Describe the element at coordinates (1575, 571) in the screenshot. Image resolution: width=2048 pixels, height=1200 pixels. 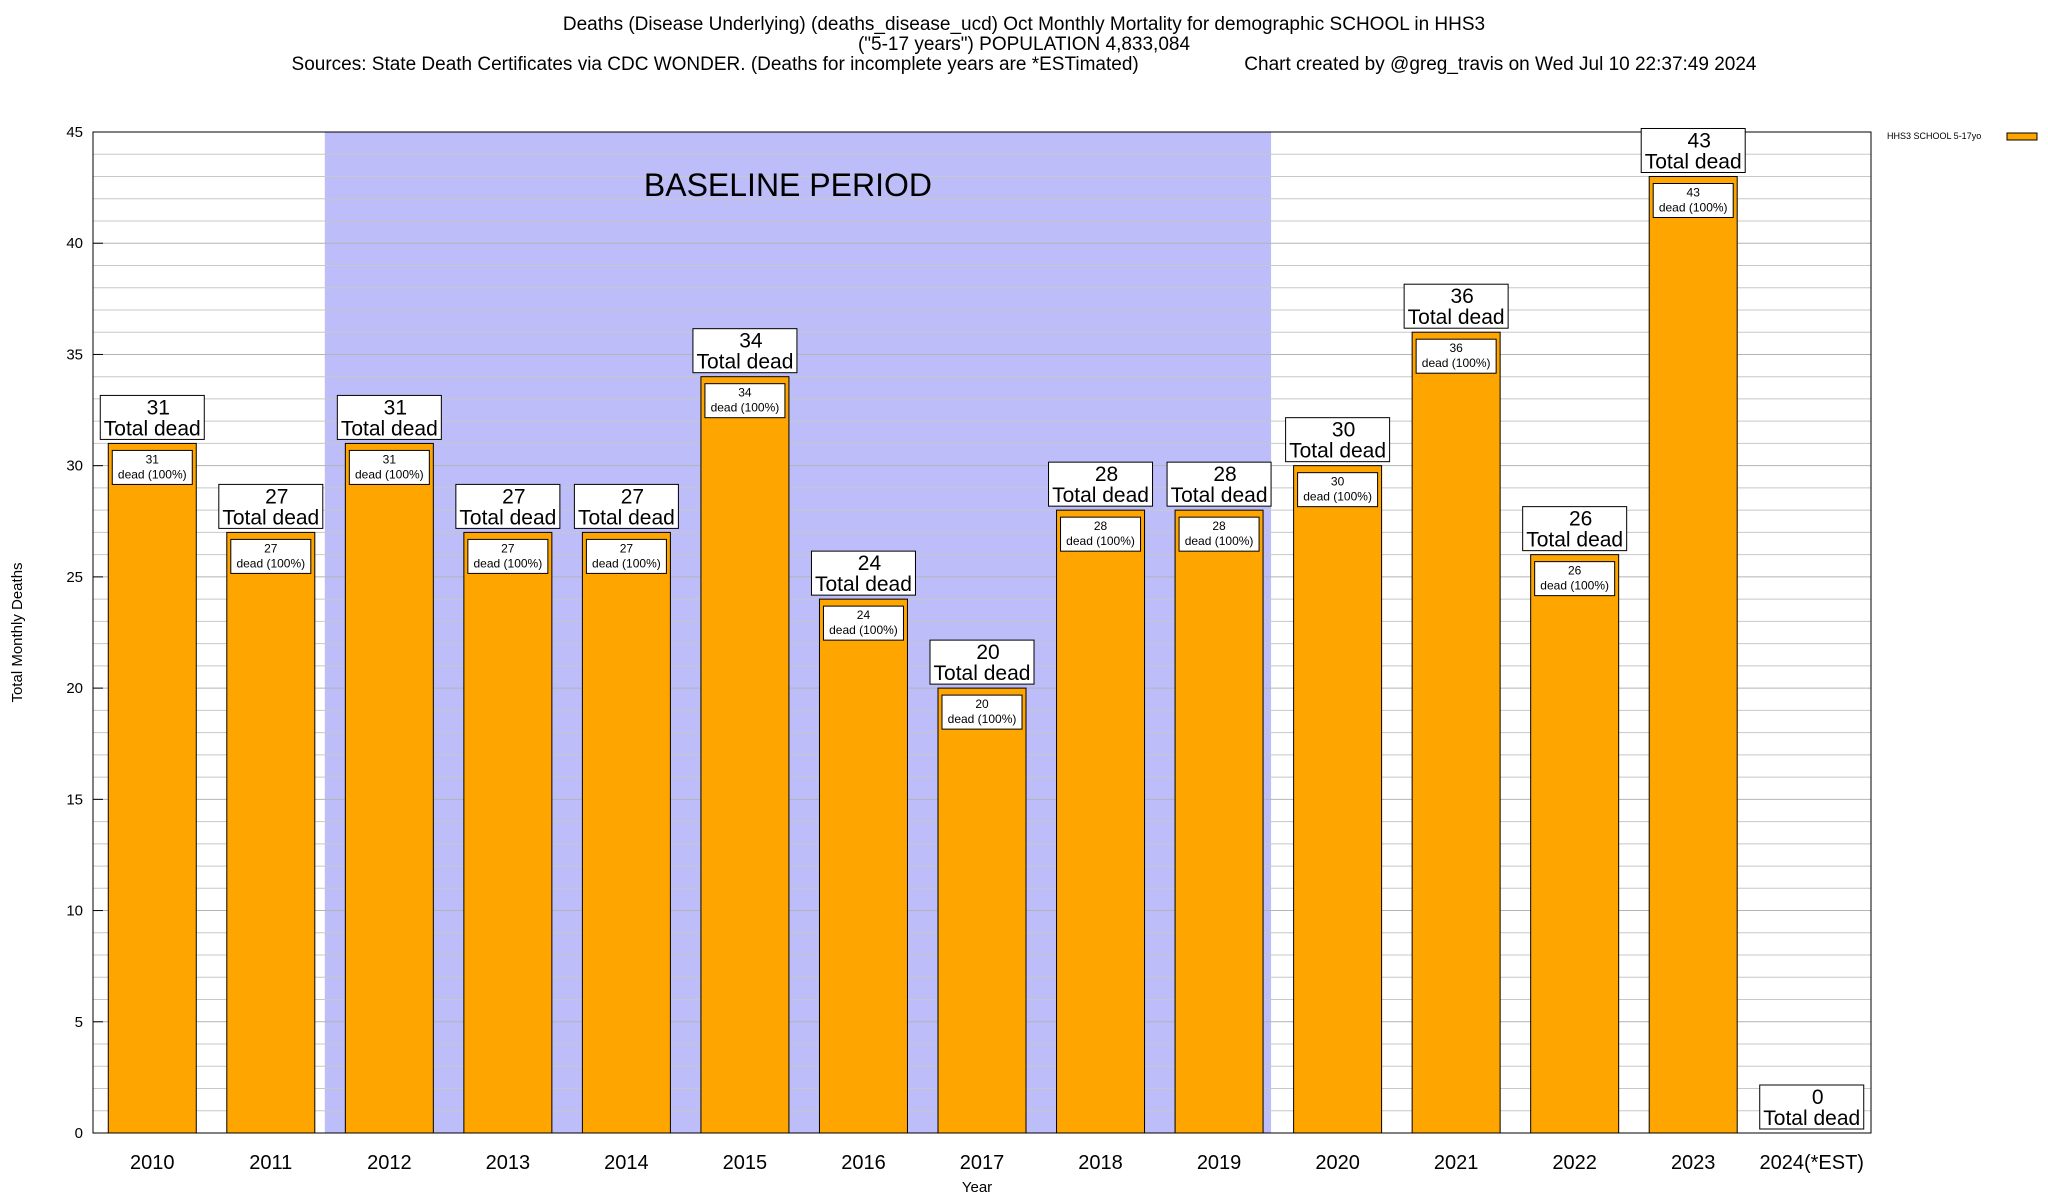
I see `inner-value-label: 26` at that location.